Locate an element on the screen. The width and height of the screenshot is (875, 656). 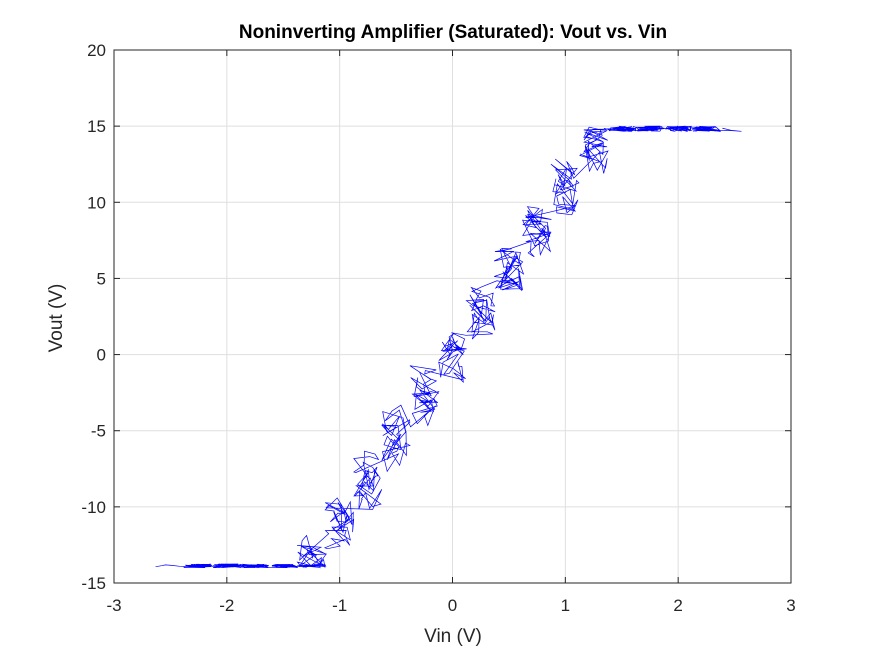
y-tick-label: 20 is located at coordinates (96, 50).